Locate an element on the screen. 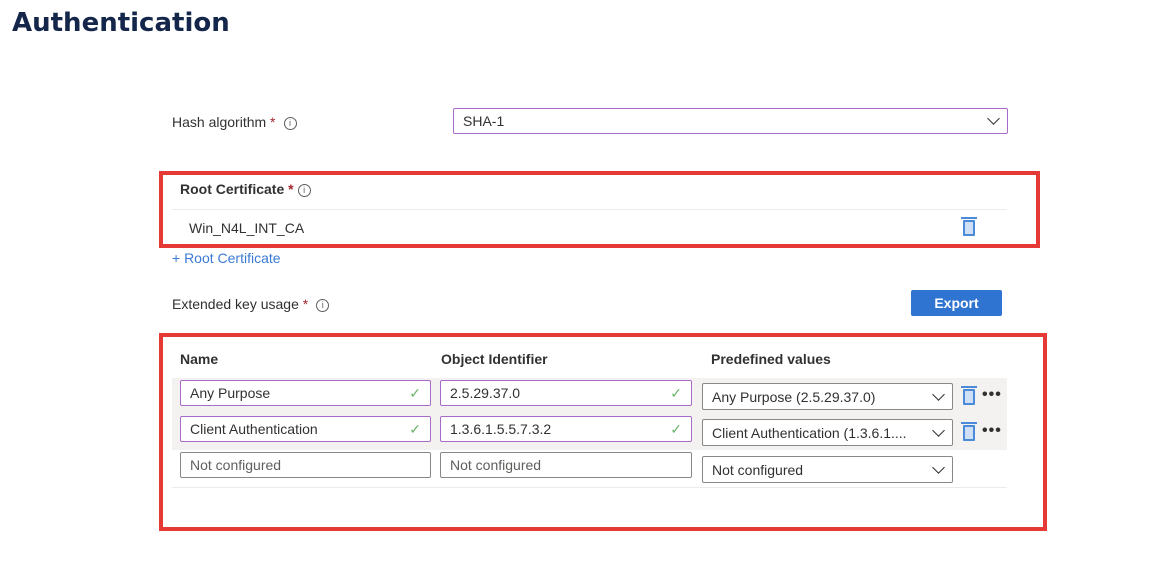 The width and height of the screenshot is (1149, 574). column-header-name: Name is located at coordinates (199, 359).